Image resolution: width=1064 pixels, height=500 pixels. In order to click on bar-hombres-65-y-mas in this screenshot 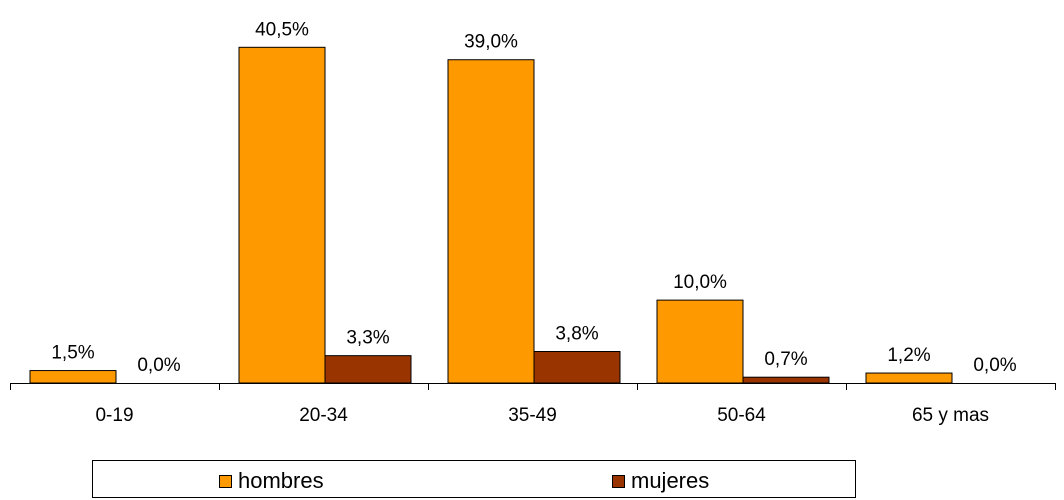, I will do `click(909, 378)`.